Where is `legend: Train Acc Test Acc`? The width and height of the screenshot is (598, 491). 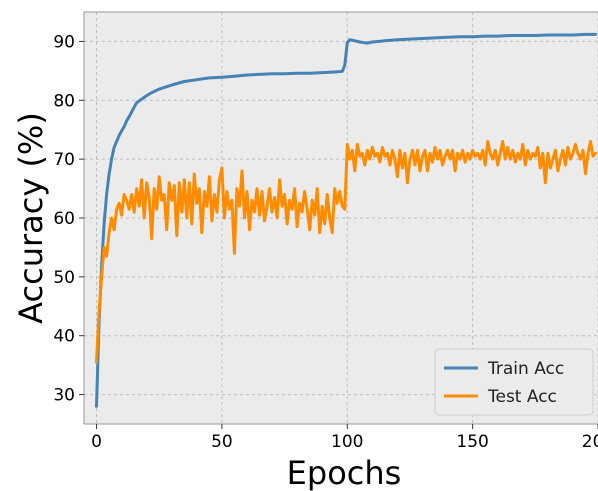
legend: Train Acc Test Acc is located at coordinates (514, 382).